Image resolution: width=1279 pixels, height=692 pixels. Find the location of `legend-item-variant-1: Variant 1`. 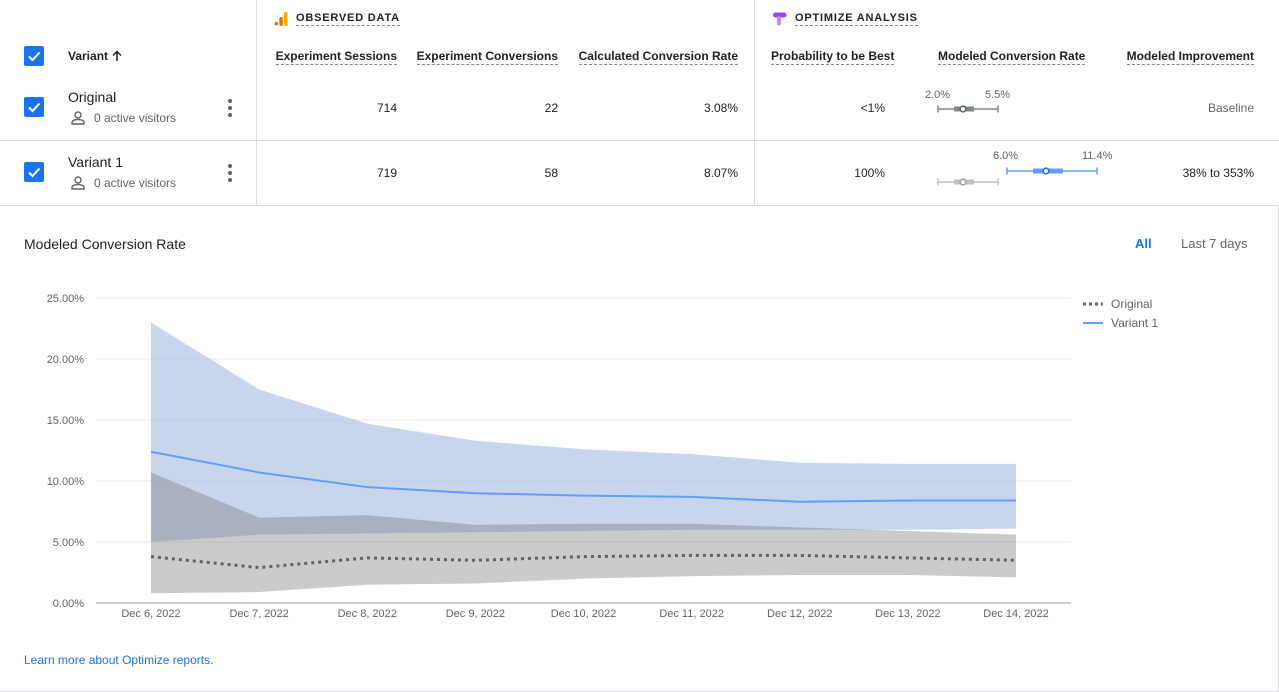

legend-item-variant-1: Variant 1 is located at coordinates (1120, 323).